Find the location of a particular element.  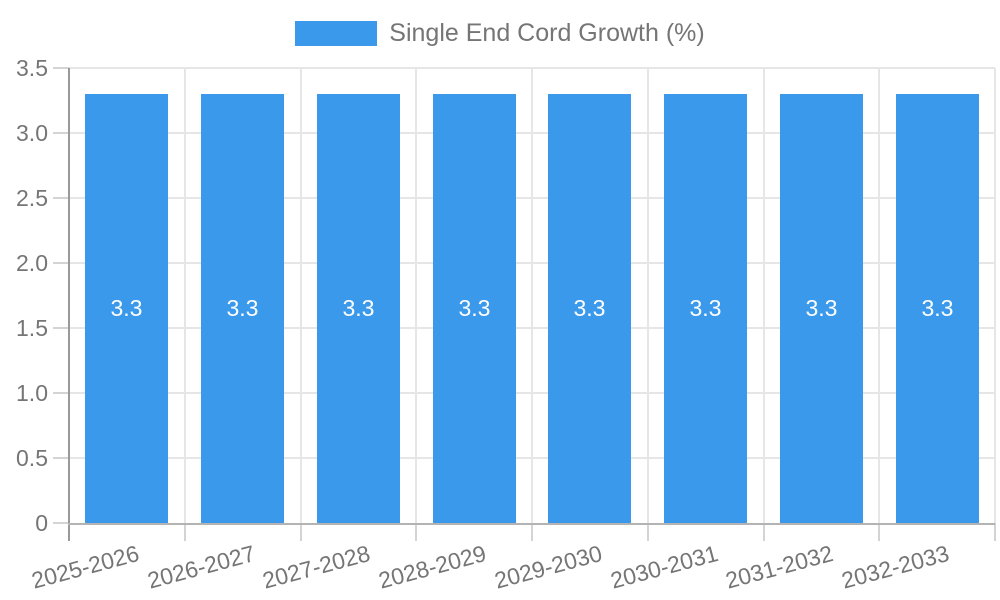

x-axis-tick-label: 2026-2027 is located at coordinates (201, 567).